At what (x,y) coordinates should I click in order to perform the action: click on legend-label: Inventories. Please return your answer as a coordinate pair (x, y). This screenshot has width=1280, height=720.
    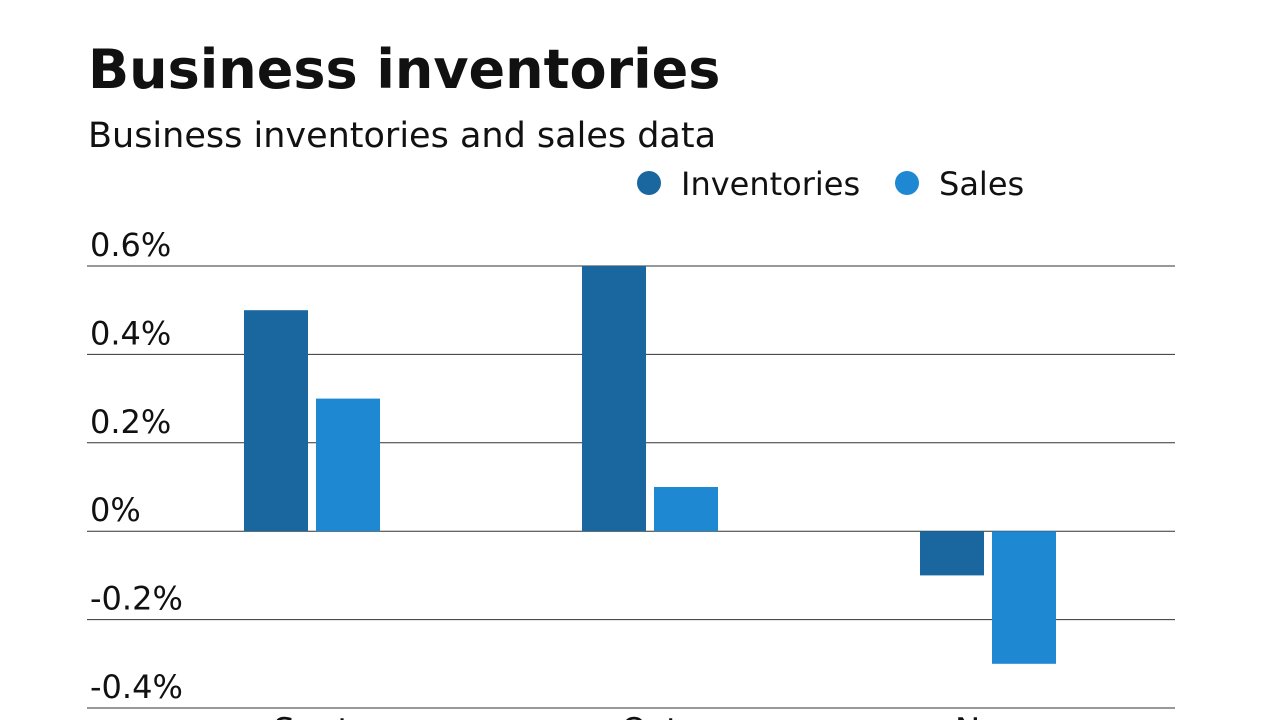
    Looking at the image, I should click on (770, 184).